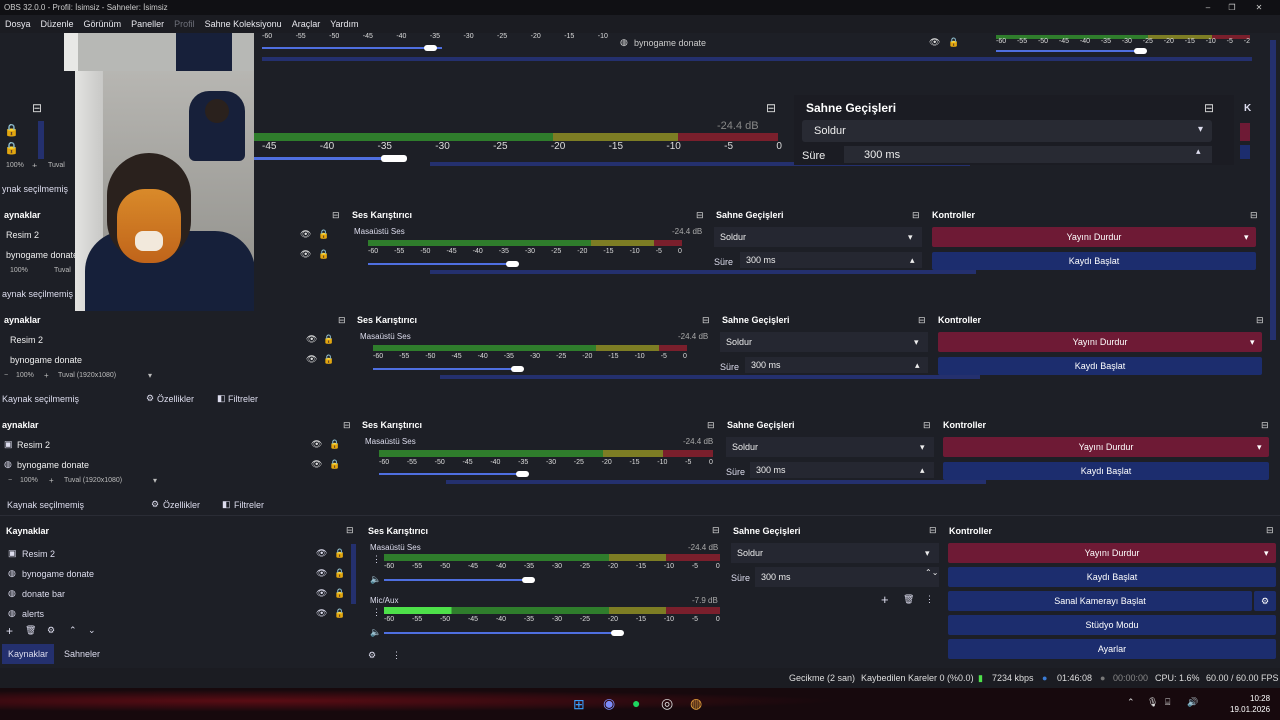 The height and width of the screenshot is (720, 1280). What do you see at coordinates (176, 554) in the screenshot?
I see `source-row: ▣ Resim 2 👁 🔒` at bounding box center [176, 554].